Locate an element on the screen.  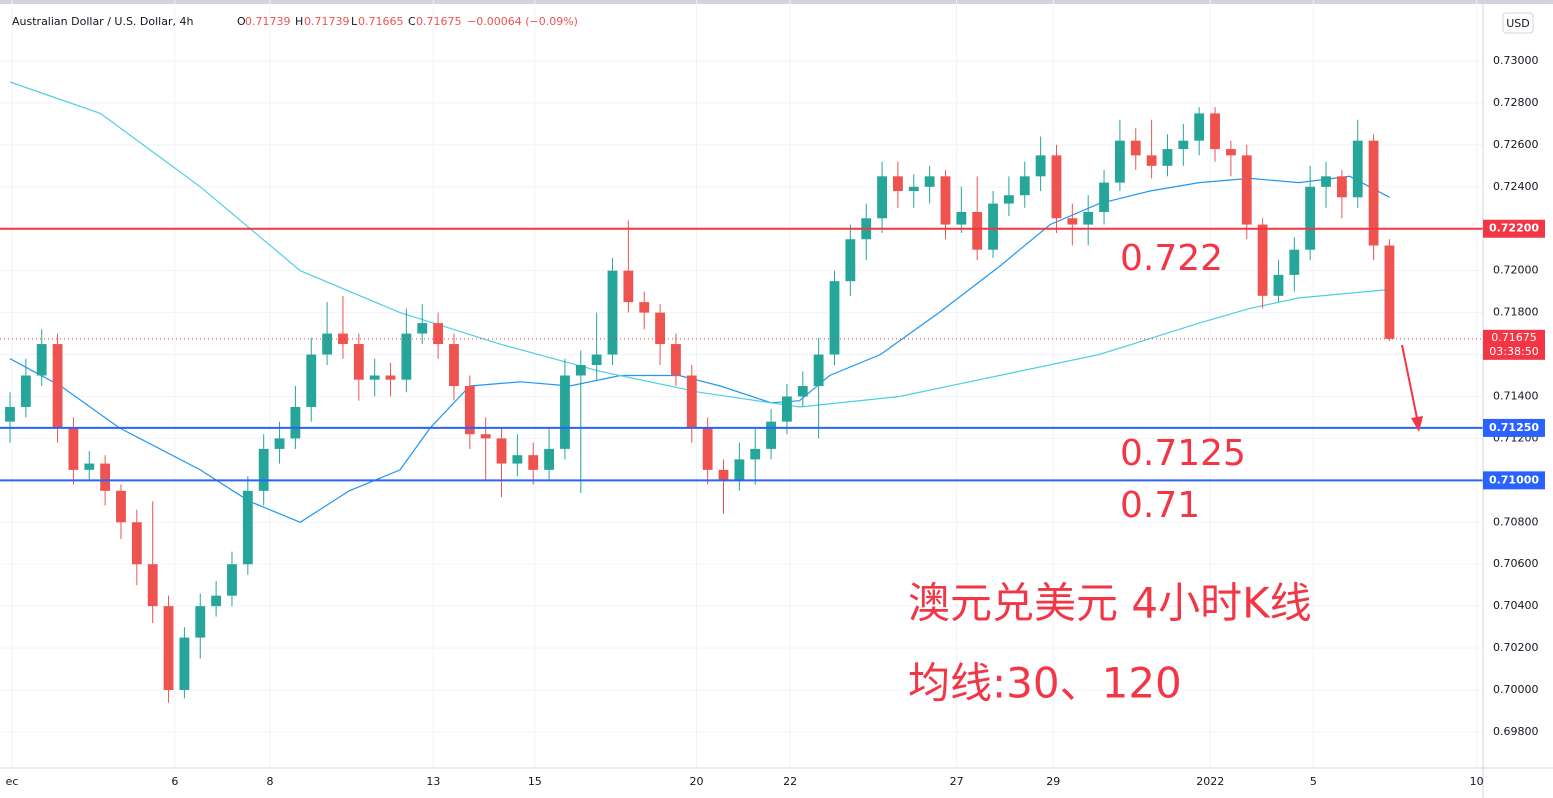
ohlc-value: 0.71675 is located at coordinates (439, 21).